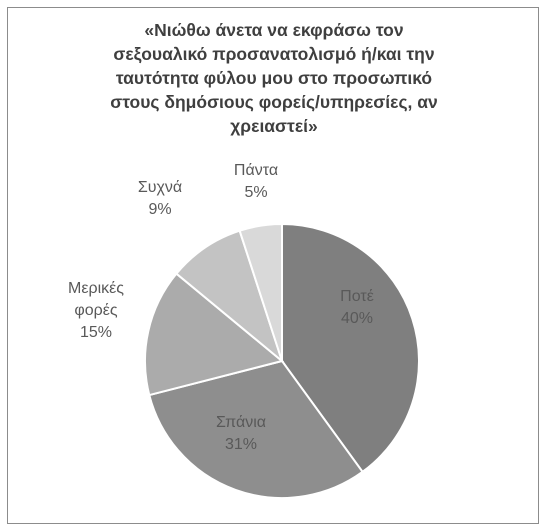  I want to click on slice-label: Συχνά 9%, so click(160, 198).